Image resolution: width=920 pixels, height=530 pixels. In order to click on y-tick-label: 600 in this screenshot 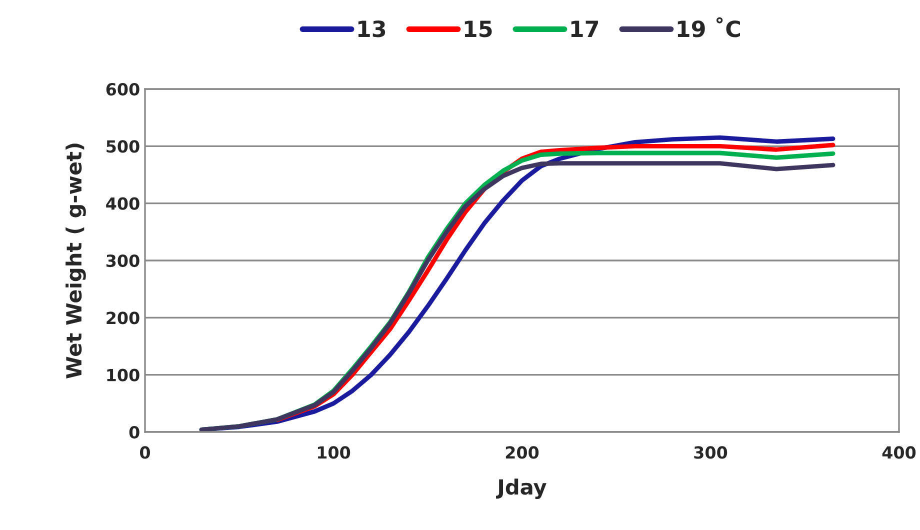, I will do `click(123, 89)`.